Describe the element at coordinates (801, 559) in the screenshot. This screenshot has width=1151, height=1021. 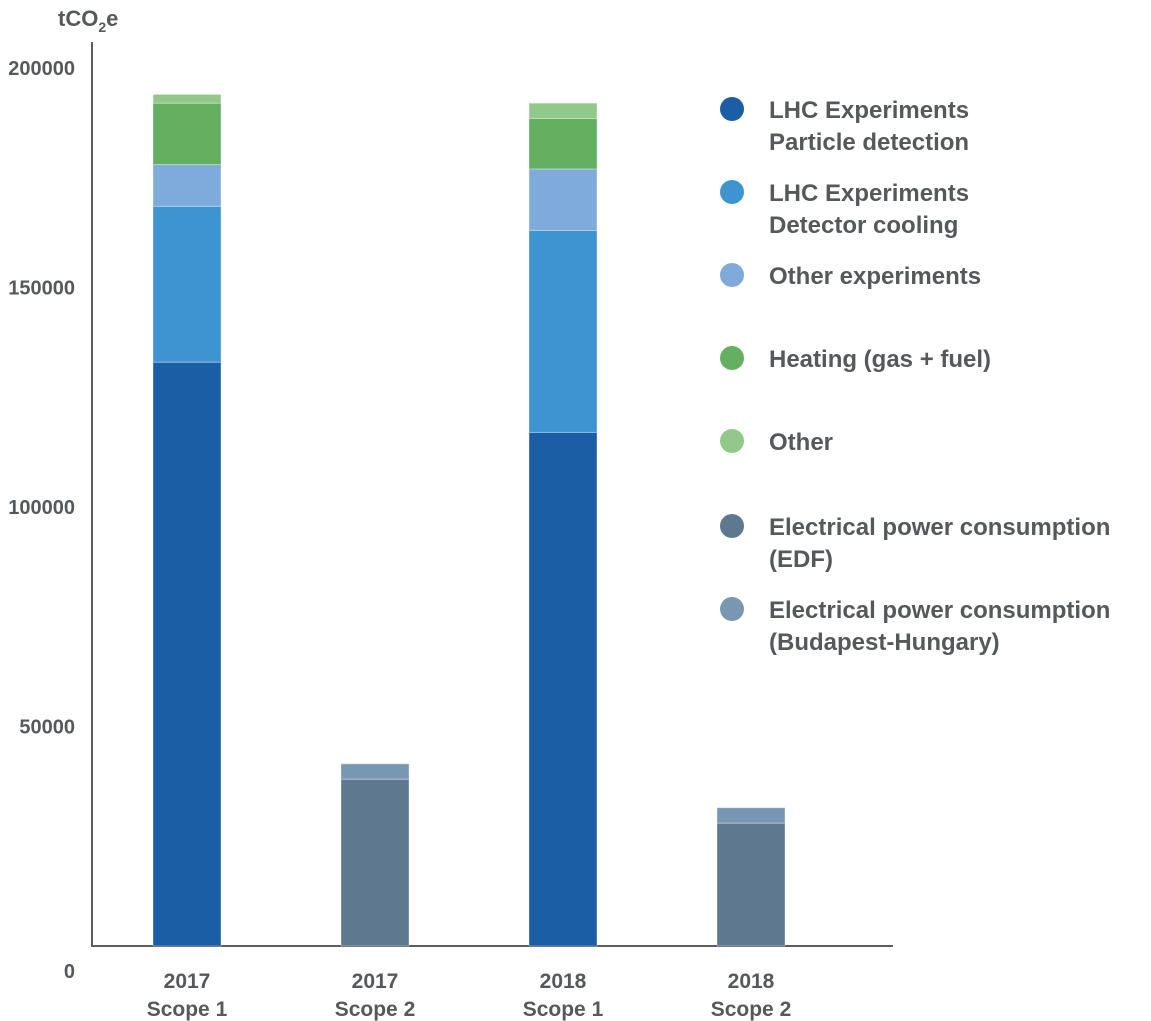
I see `legend-label: (EDF)` at that location.